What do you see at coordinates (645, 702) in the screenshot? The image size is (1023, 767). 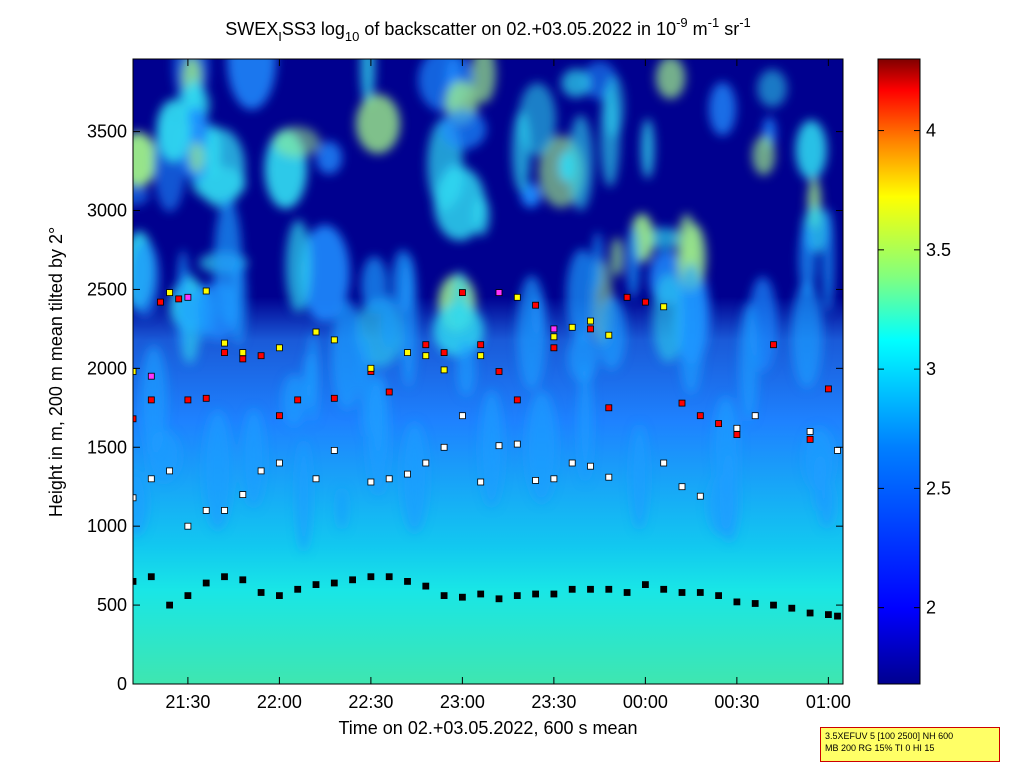 I see `x-tick-label: 00:00` at bounding box center [645, 702].